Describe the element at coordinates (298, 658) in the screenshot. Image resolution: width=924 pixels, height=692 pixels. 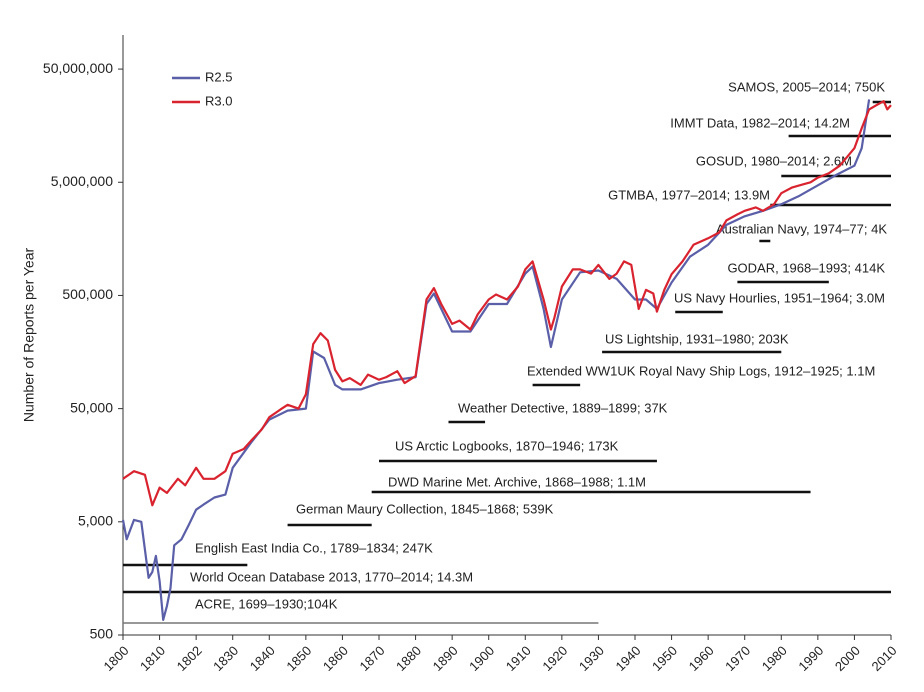
I see `x-tick-label: 1850` at that location.